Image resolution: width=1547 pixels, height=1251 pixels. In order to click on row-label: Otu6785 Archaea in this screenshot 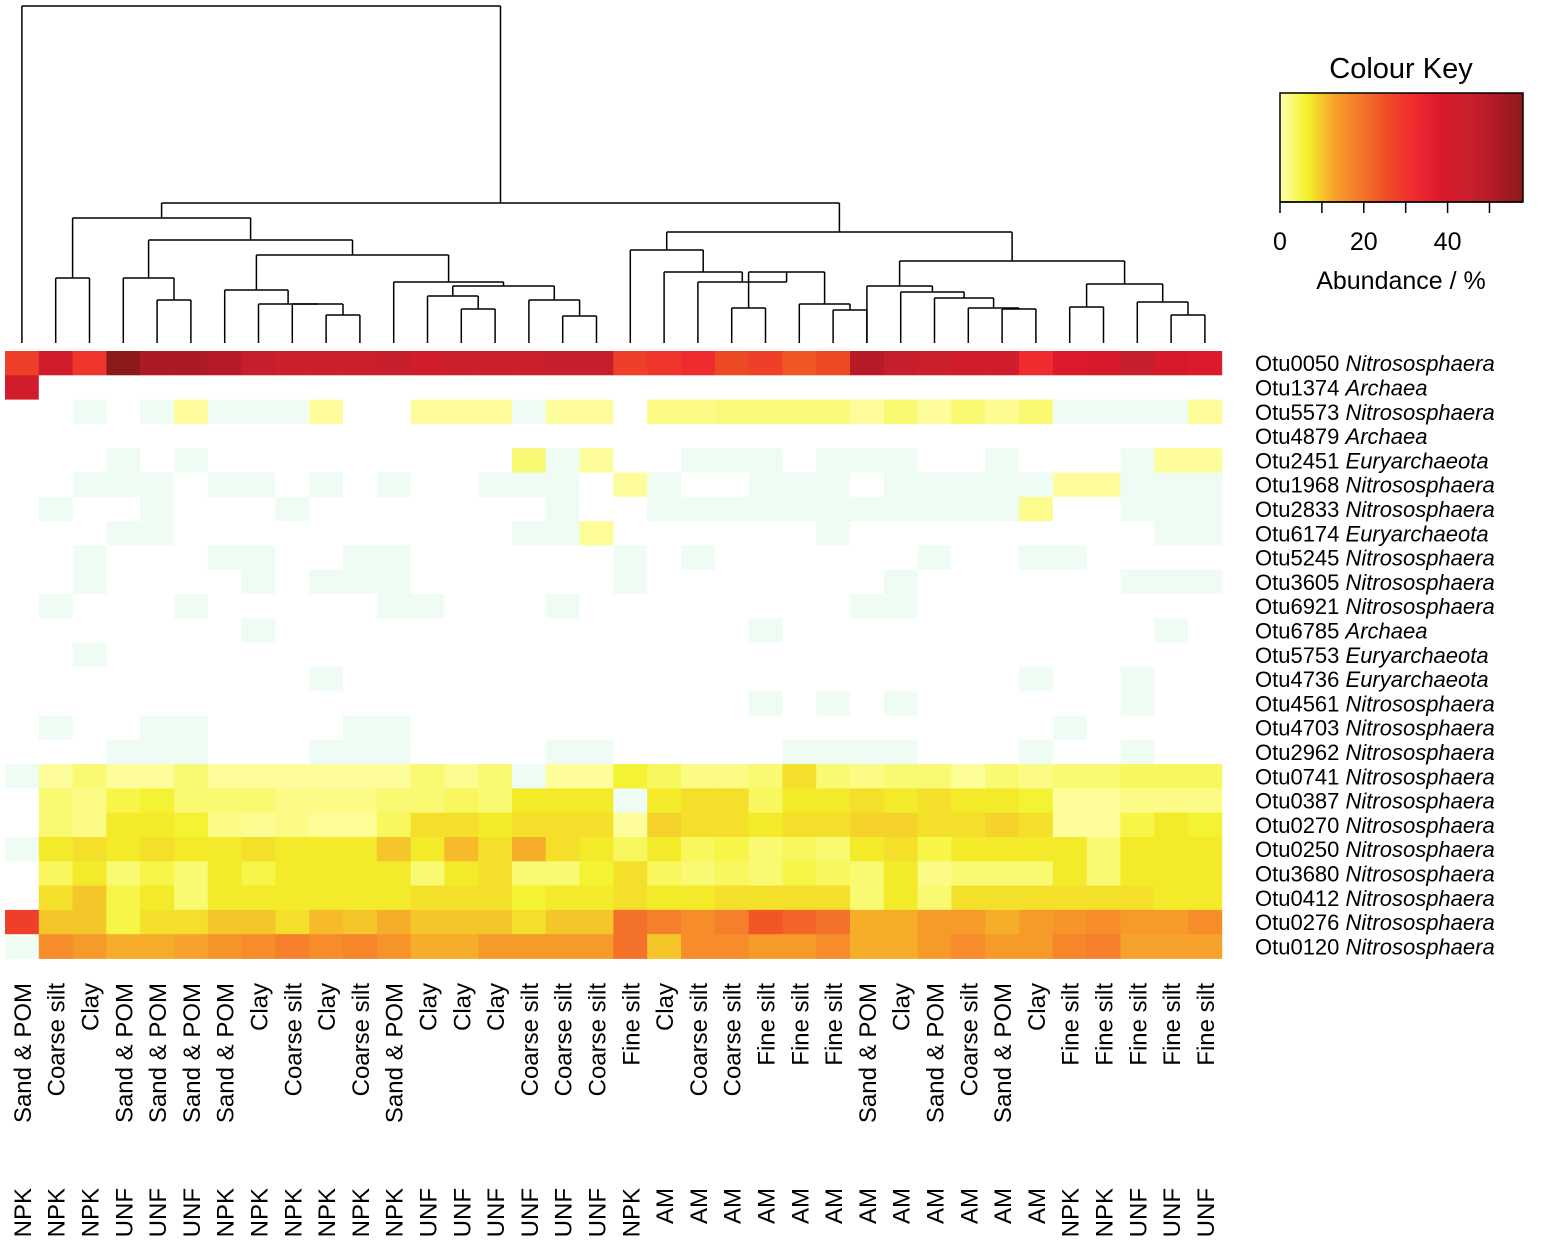, I will do `click(1341, 630)`.